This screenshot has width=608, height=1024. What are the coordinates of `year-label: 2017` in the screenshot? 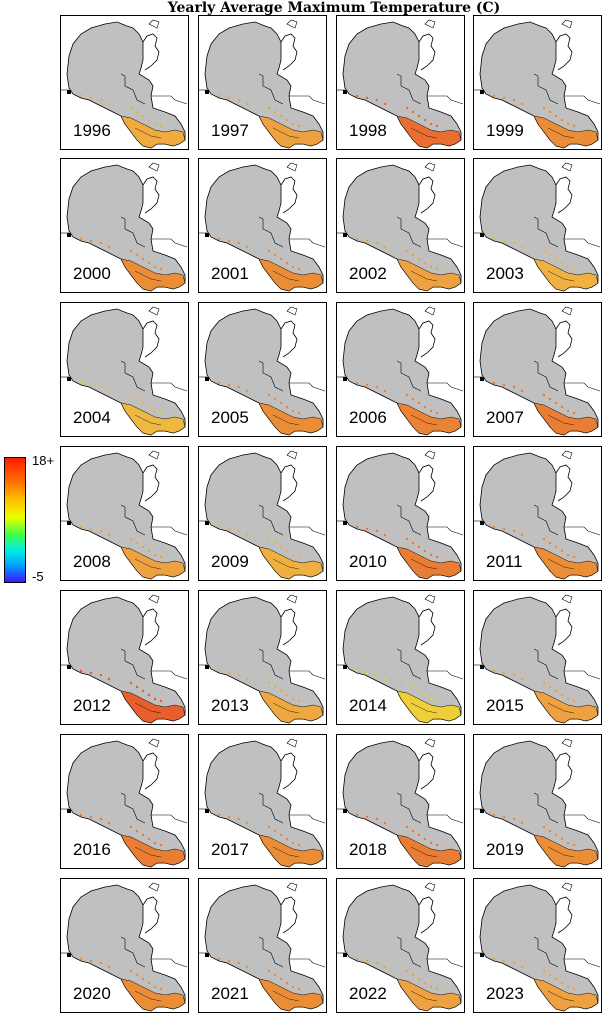 It's located at (230, 849).